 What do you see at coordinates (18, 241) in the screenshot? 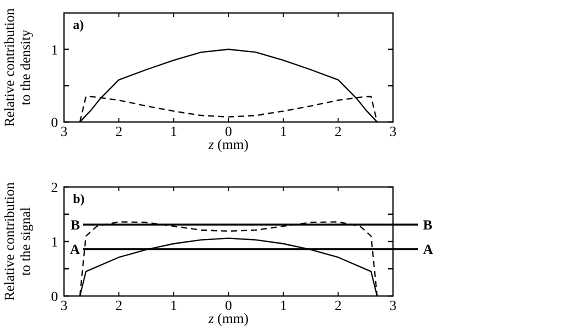
I see `y-axis-title: Relative contribution to the signal` at bounding box center [18, 241].